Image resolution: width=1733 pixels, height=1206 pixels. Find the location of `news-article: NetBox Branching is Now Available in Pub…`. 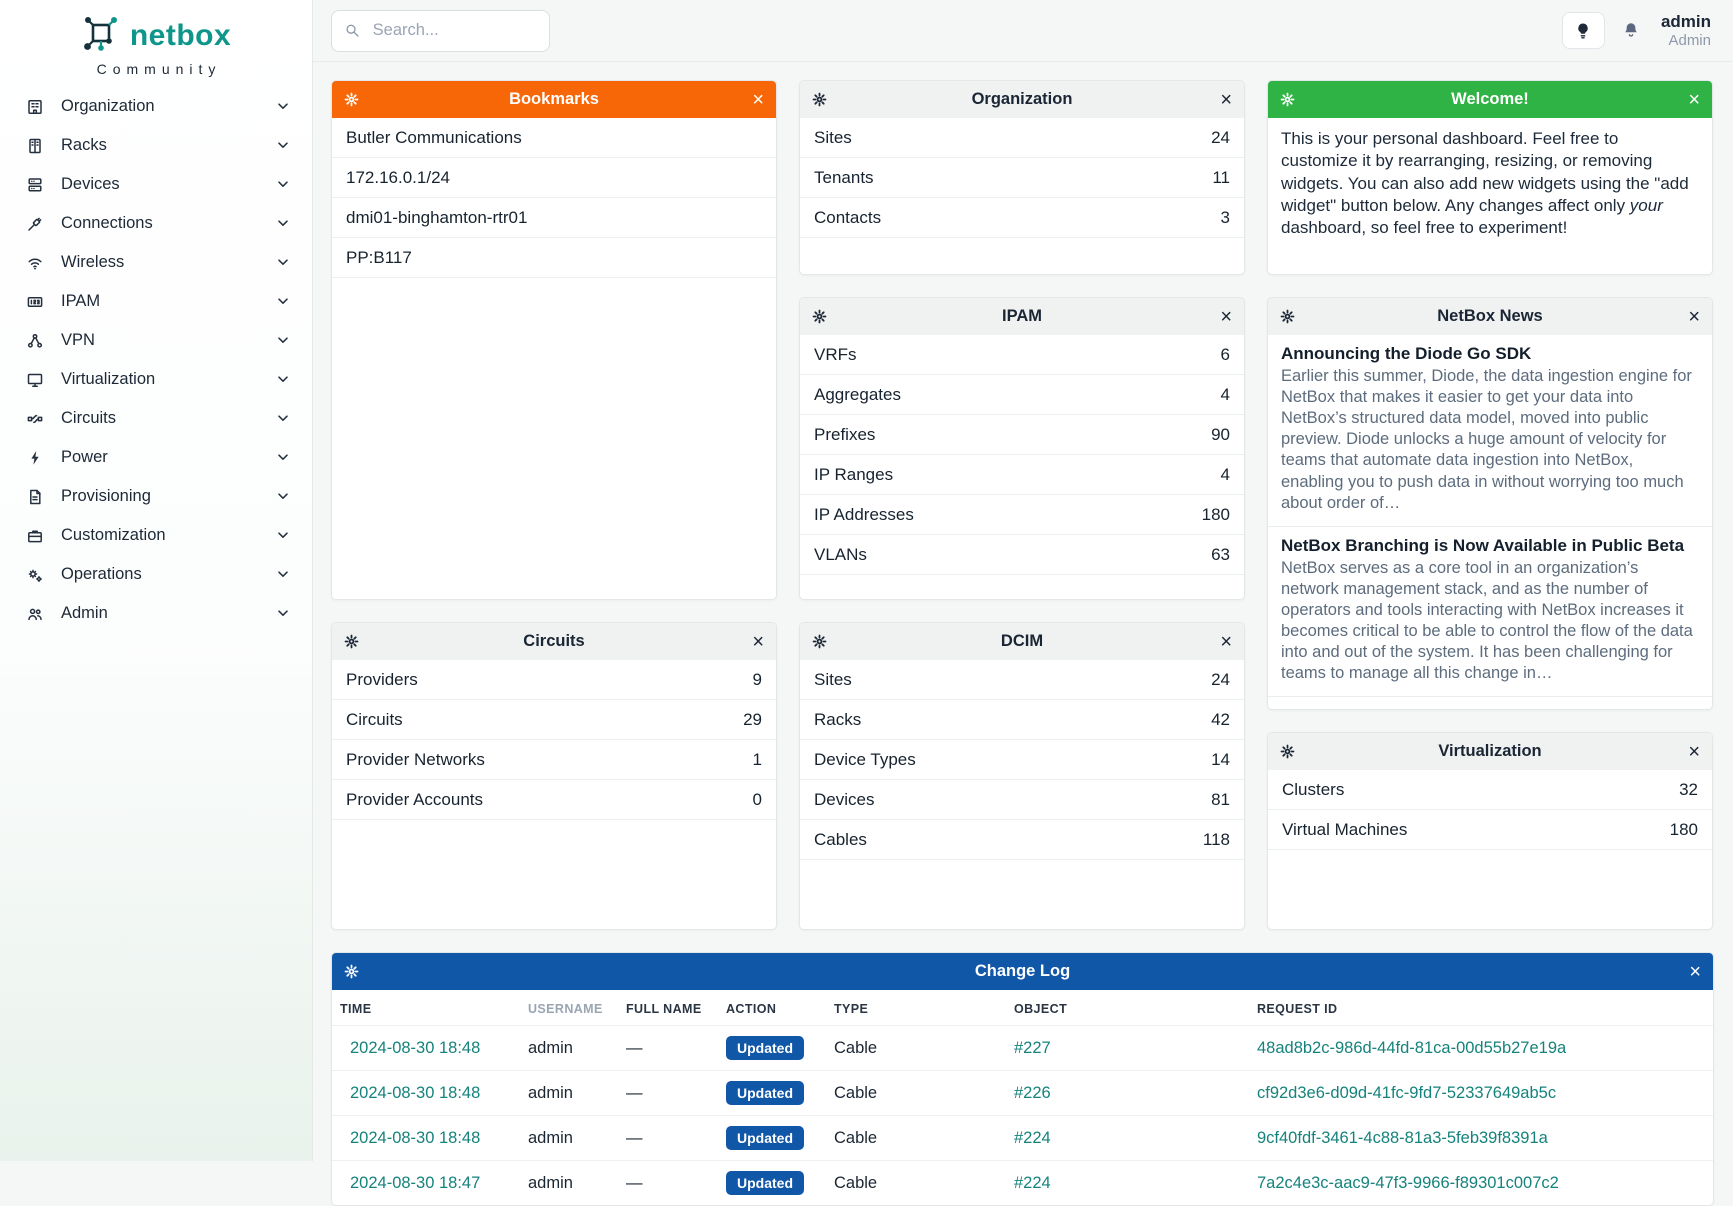

news-article: NetBox Branching is Now Available in Pub… is located at coordinates (1490, 612).